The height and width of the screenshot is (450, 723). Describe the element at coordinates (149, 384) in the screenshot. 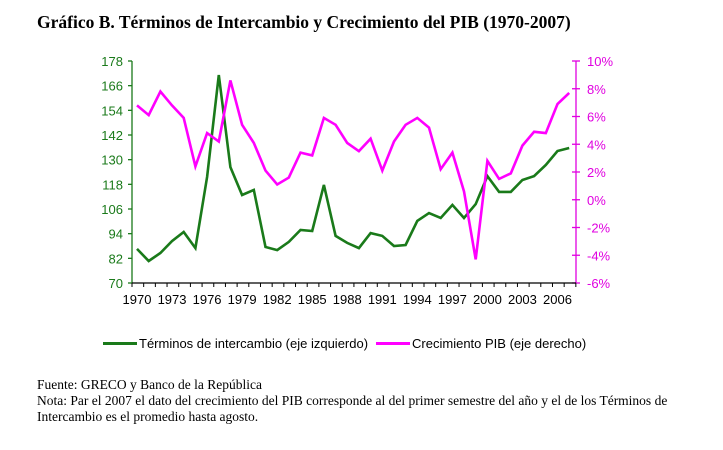

I see `source-note: Fuente: GRECO y Banco de la República` at that location.